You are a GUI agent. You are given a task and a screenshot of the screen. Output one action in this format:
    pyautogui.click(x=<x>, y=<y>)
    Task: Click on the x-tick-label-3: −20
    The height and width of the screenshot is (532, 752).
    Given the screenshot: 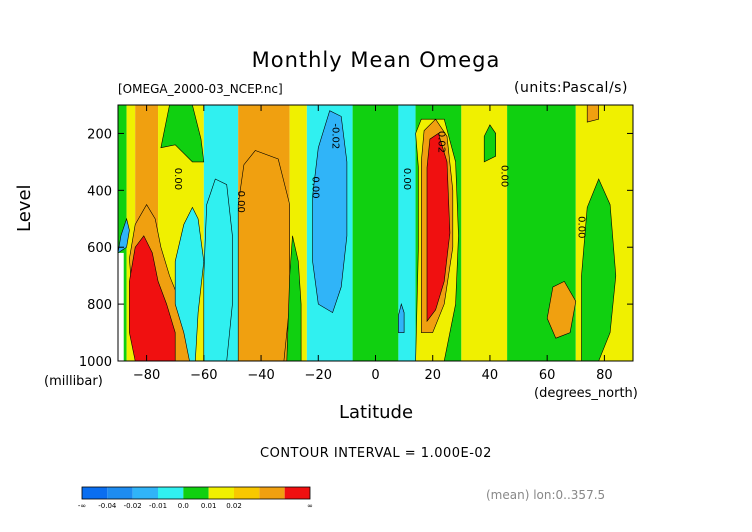 What is the action you would take?
    pyautogui.click(x=318, y=375)
    